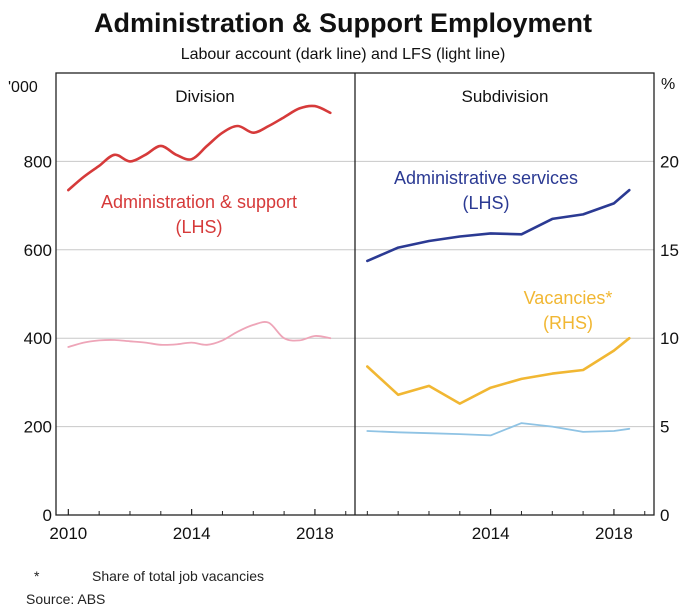 The width and height of the screenshot is (686, 612). Describe the element at coordinates (68, 533) in the screenshot. I see `x-tick-label-0-2010: 2010` at that location.